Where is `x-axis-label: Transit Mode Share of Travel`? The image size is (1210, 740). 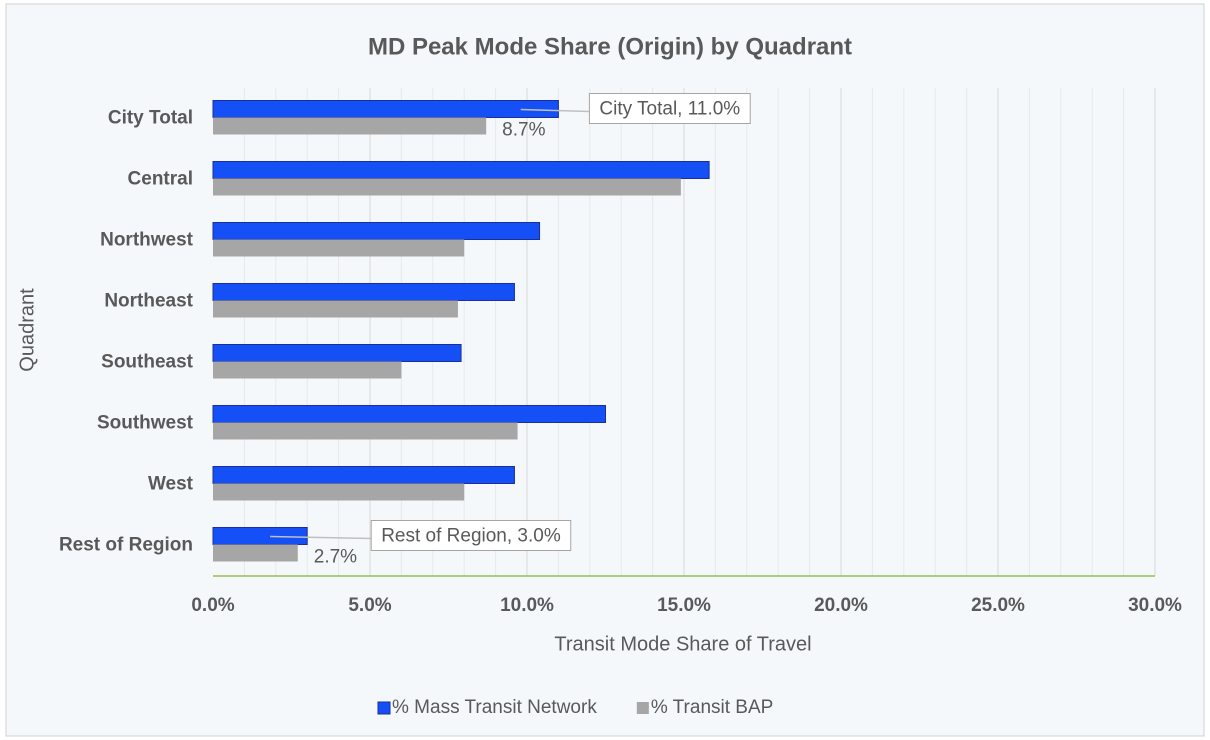
x-axis-label: Transit Mode Share of Travel is located at coordinates (682, 644).